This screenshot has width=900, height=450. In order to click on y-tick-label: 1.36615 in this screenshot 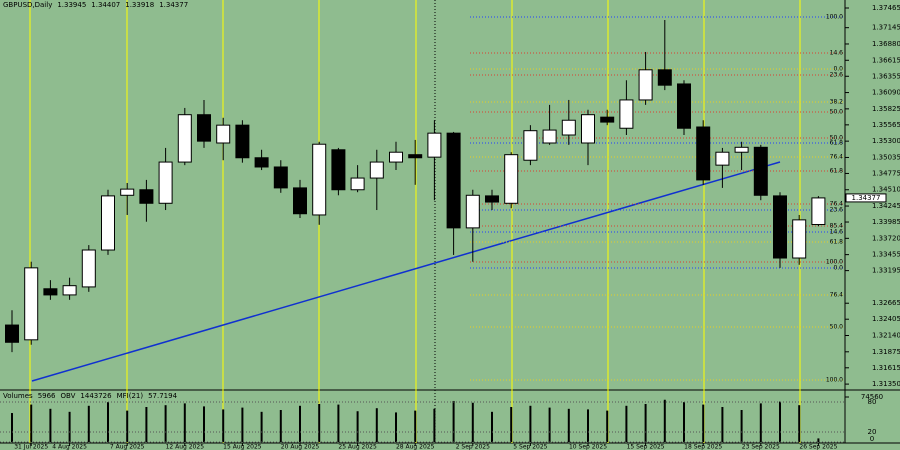, I will do `click(886, 60)`.